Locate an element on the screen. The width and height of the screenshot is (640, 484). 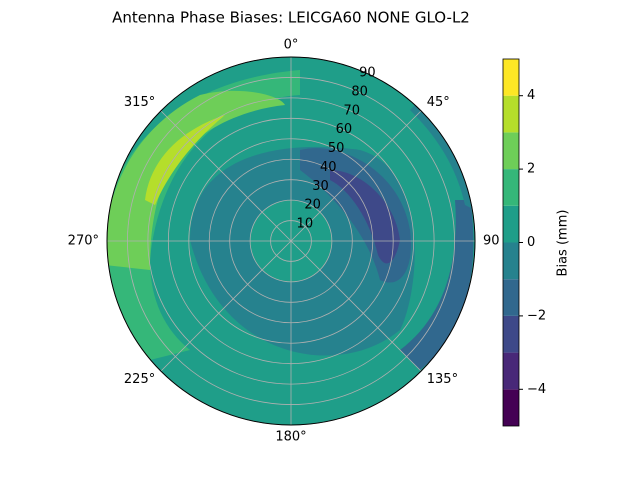
theta-tick-label: 270° is located at coordinates (83, 241).